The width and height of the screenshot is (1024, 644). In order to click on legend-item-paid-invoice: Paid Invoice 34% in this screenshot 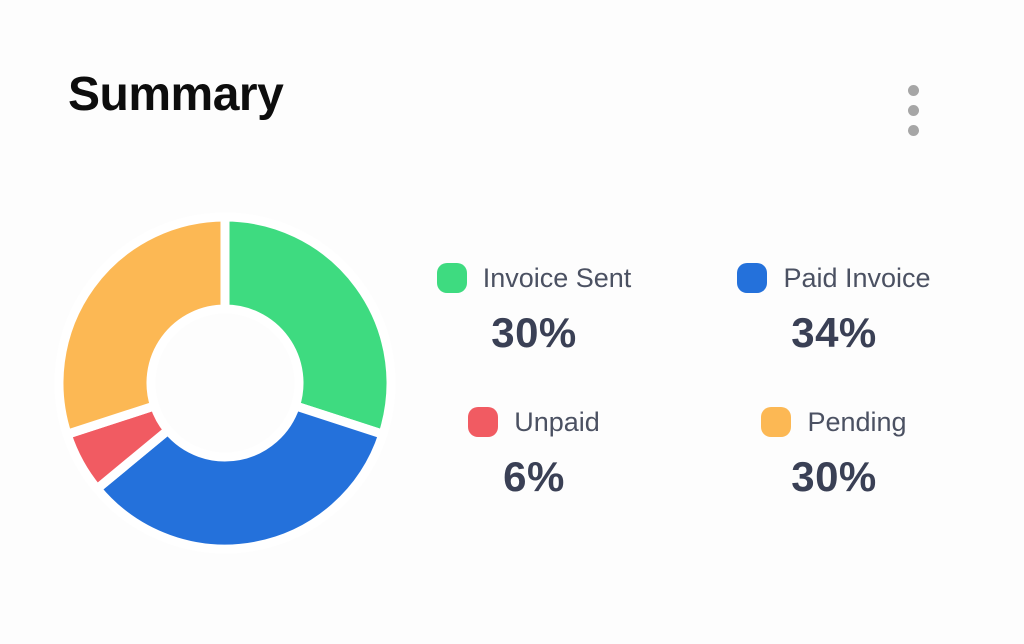, I will do `click(834, 310)`.